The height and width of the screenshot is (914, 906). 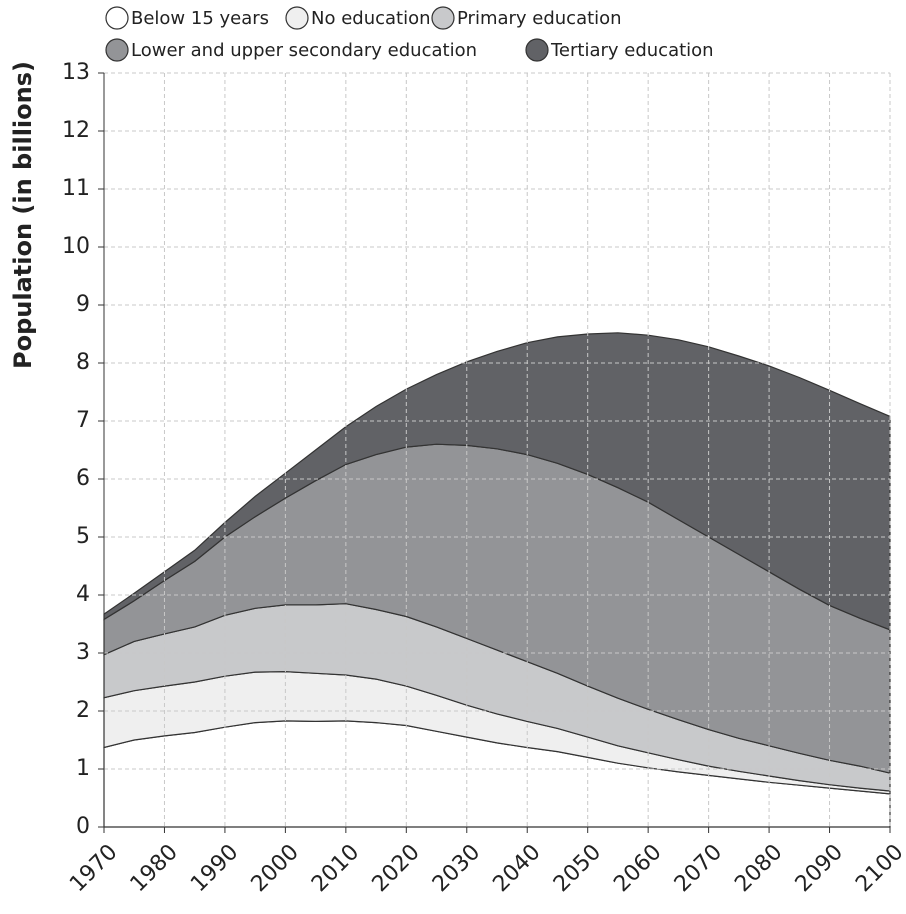 I want to click on x-tick-label: 2030, so click(x=456, y=868).